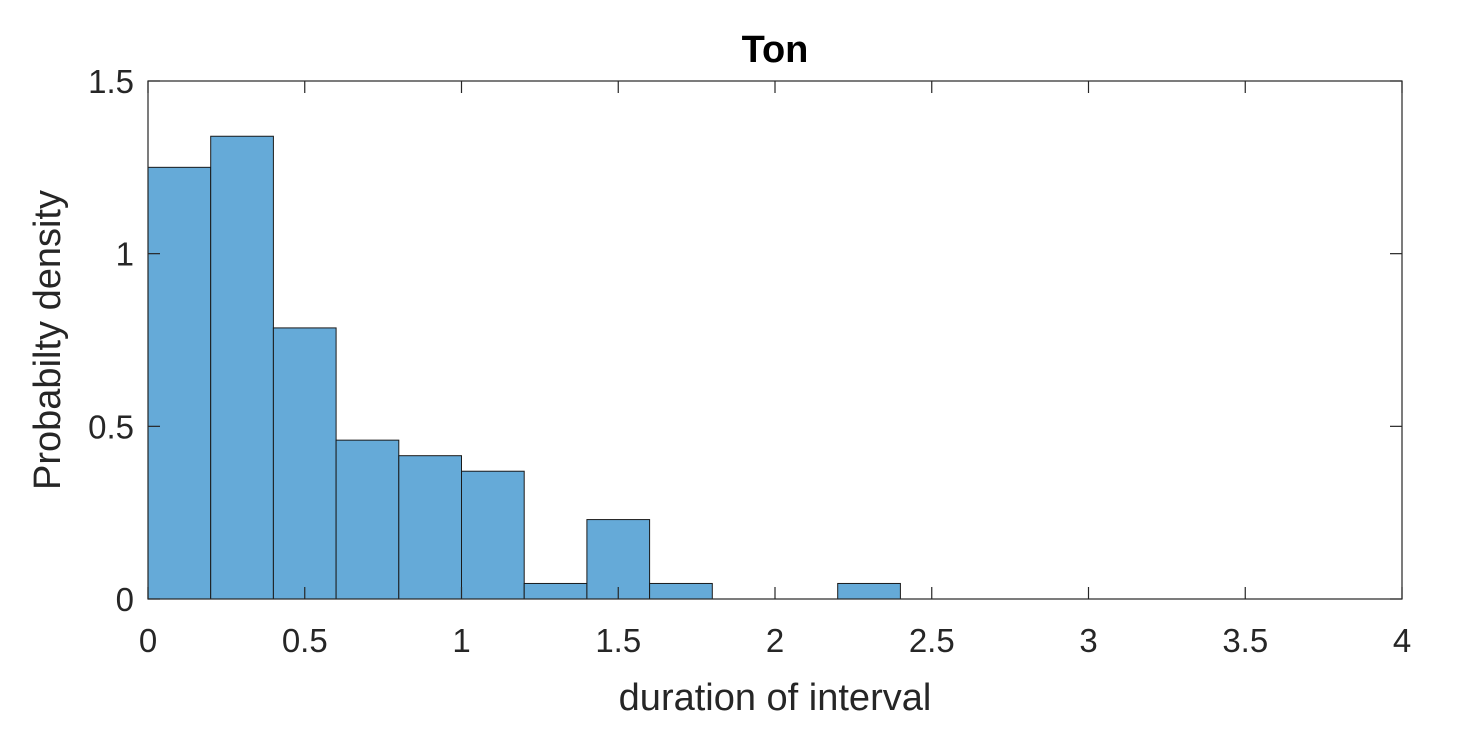 The image size is (1476, 738). Describe the element at coordinates (775, 698) in the screenshot. I see `x-axis-label: duration of interval` at that location.